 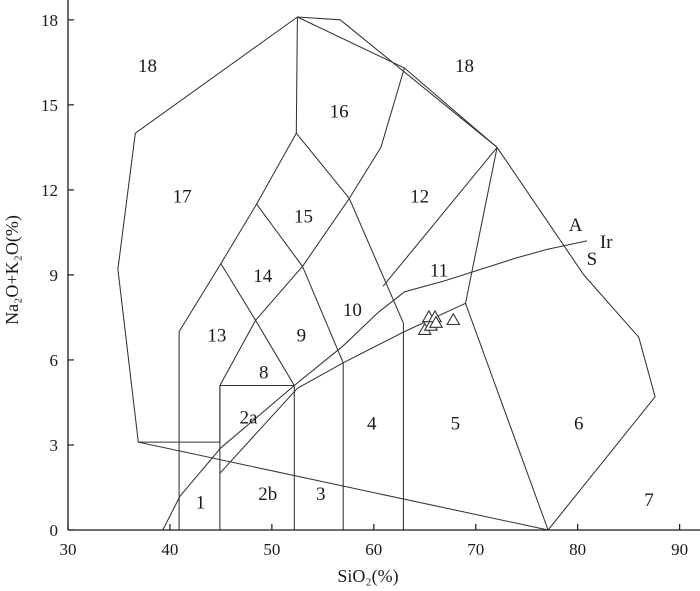 What do you see at coordinates (216, 335) in the screenshot?
I see `field-label-13: 13` at bounding box center [216, 335].